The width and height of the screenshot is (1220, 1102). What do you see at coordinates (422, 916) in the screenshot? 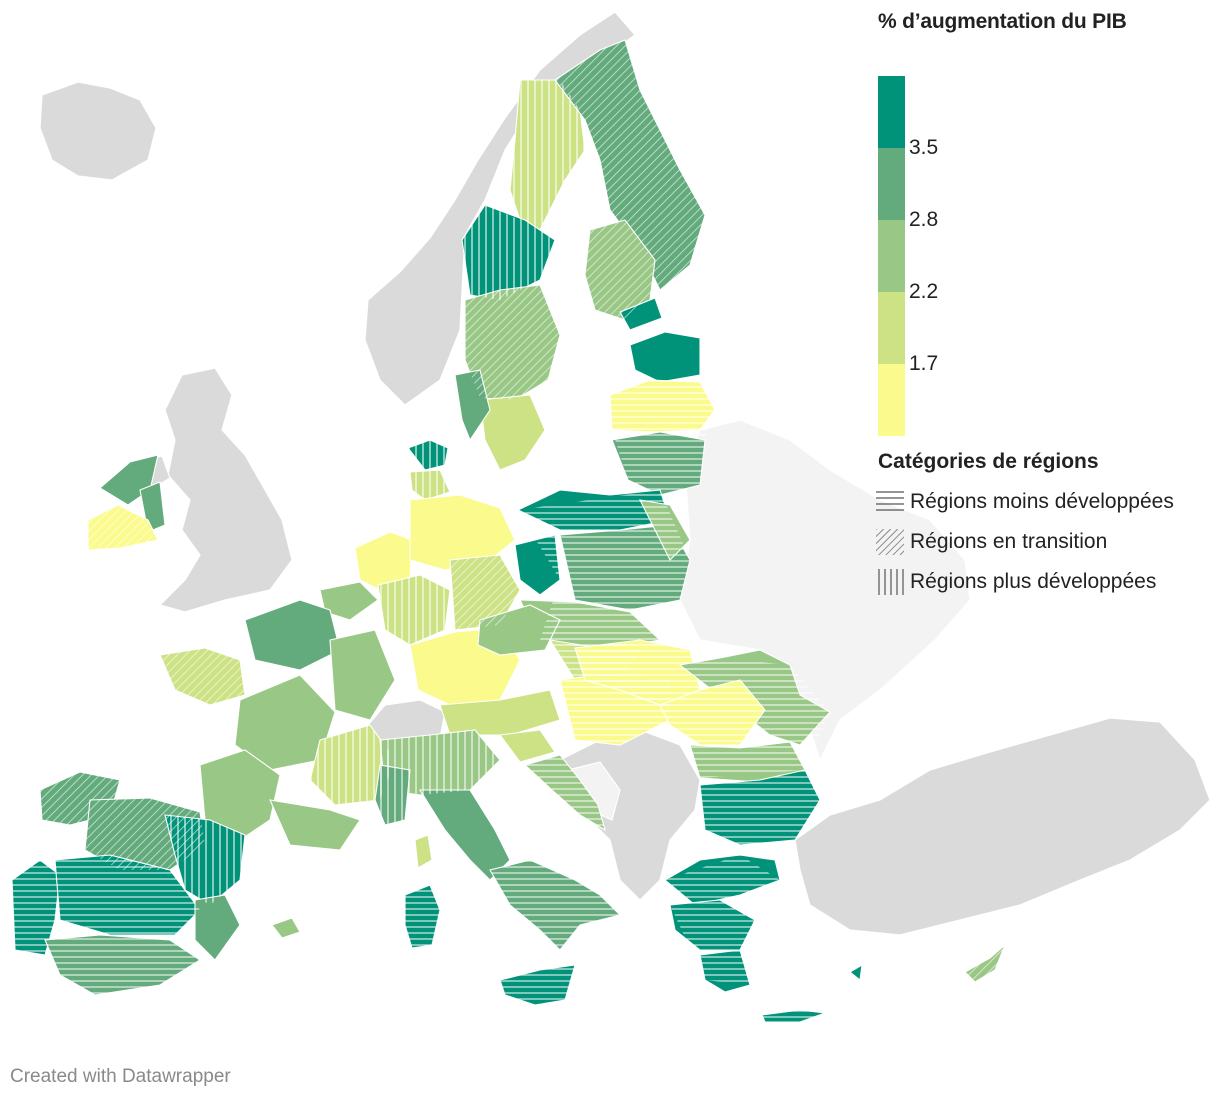
I see `region-sardinia` at bounding box center [422, 916].